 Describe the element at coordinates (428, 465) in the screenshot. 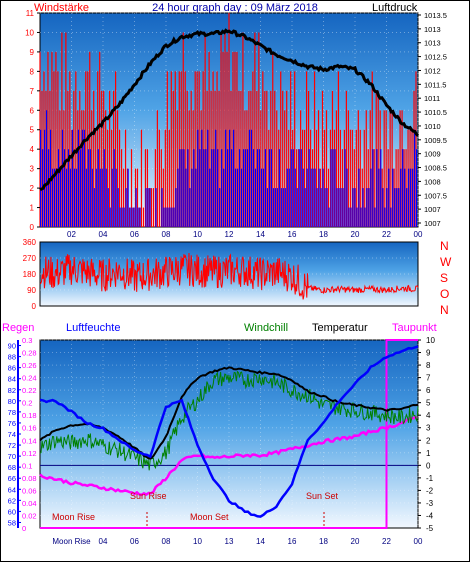

I see `temperature-tick-label: 0` at that location.